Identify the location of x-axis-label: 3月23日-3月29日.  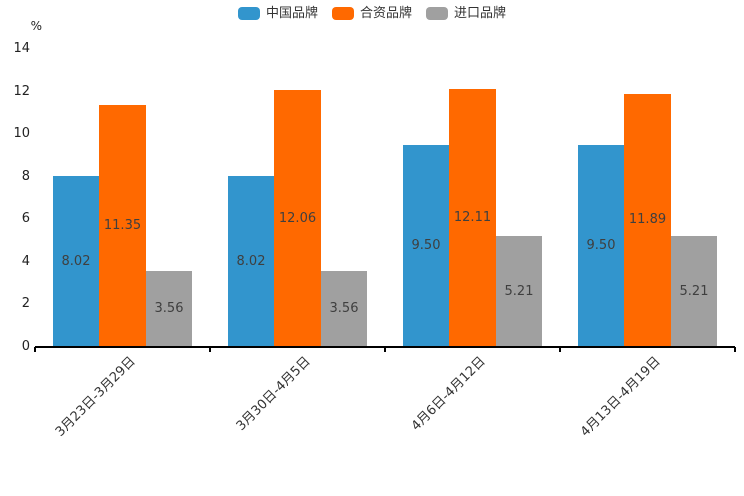
(95, 397).